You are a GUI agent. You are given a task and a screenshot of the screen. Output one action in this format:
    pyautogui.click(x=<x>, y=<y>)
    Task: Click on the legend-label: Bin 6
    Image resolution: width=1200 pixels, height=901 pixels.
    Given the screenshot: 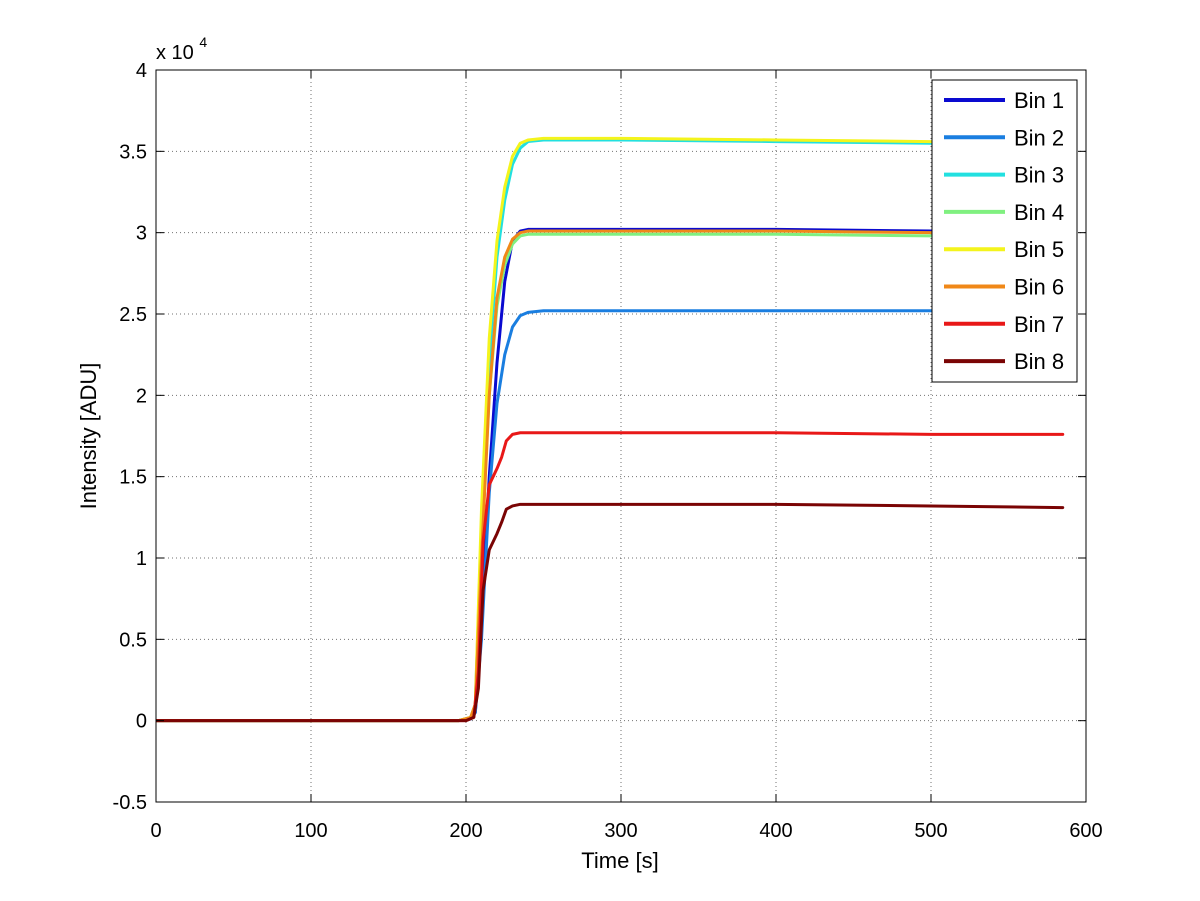 What is the action you would take?
    pyautogui.click(x=1039, y=287)
    